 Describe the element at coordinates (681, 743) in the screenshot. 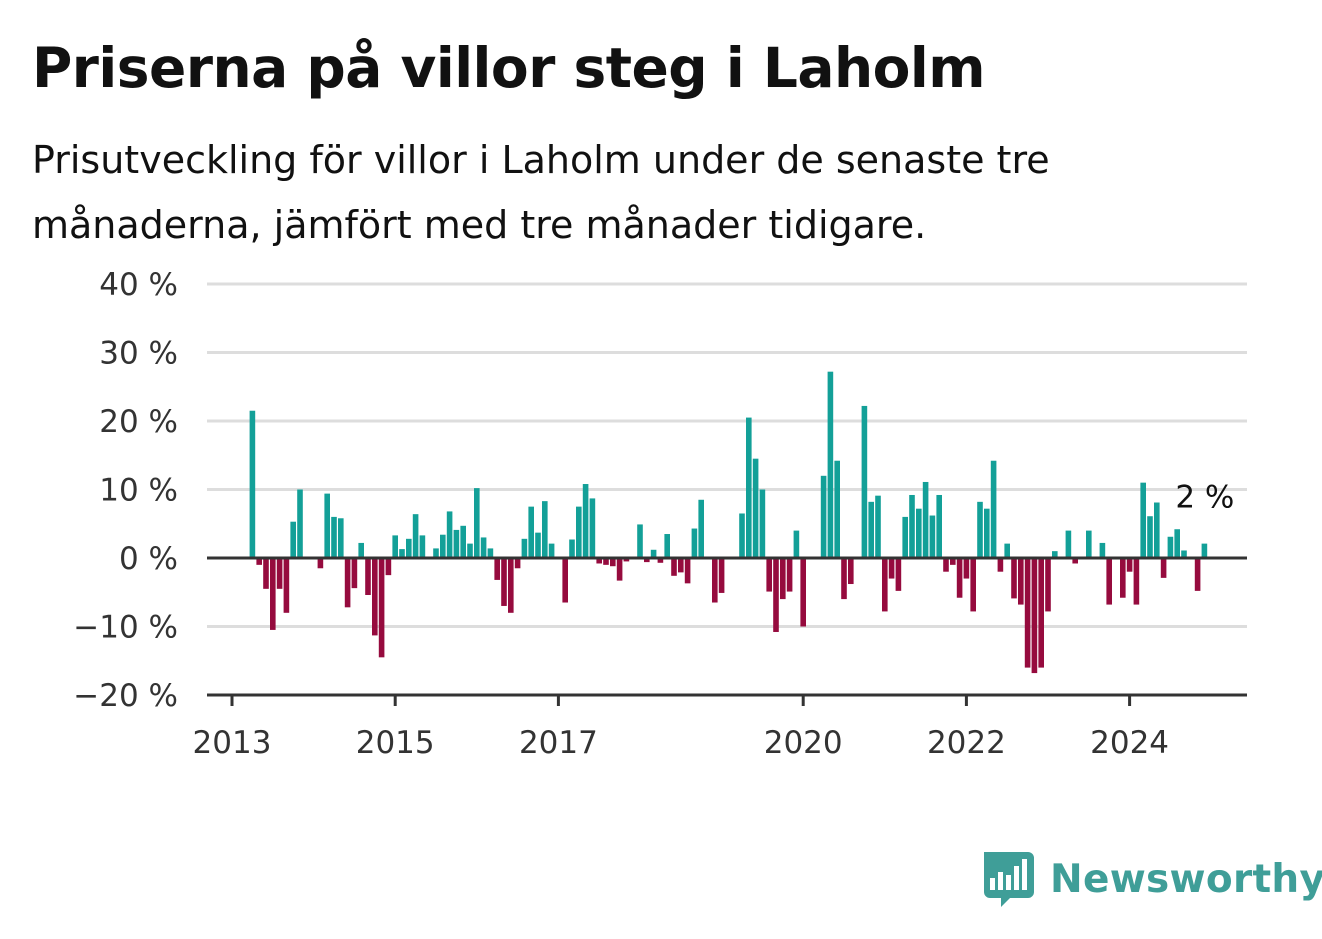

I see `x-axis-labels: 2013 2015 2017 2020 2022 2024` at that location.